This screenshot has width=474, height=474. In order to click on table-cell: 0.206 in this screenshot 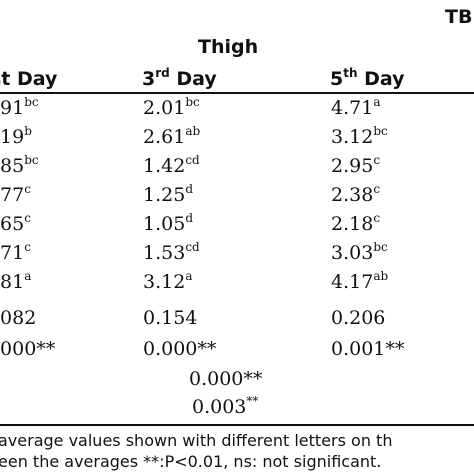, I will do `click(358, 318)`.